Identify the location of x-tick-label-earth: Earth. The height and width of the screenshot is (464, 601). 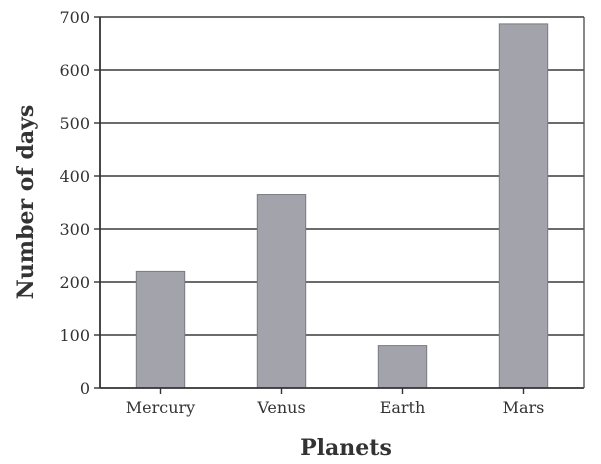
(403, 407).